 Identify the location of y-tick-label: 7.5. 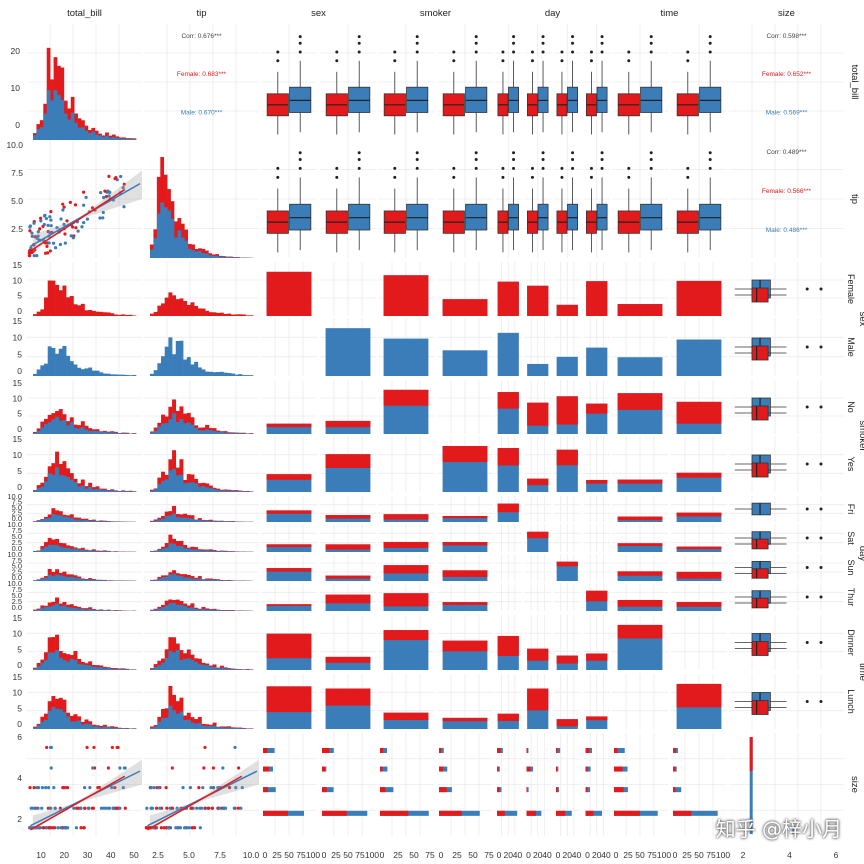
(17, 589).